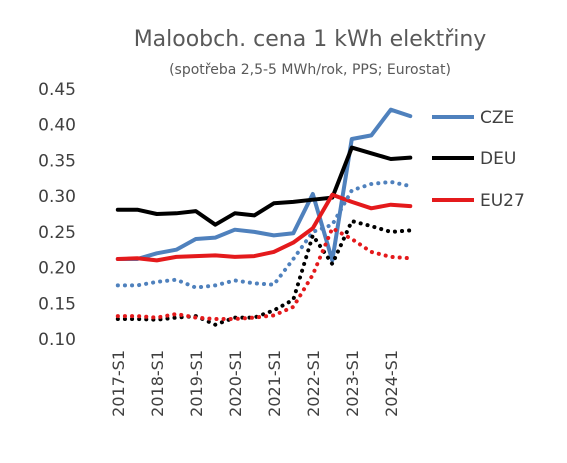 Image resolution: width=567 pixels, height=463 pixels. I want to click on y-tick-label: 0.15, so click(57, 304).